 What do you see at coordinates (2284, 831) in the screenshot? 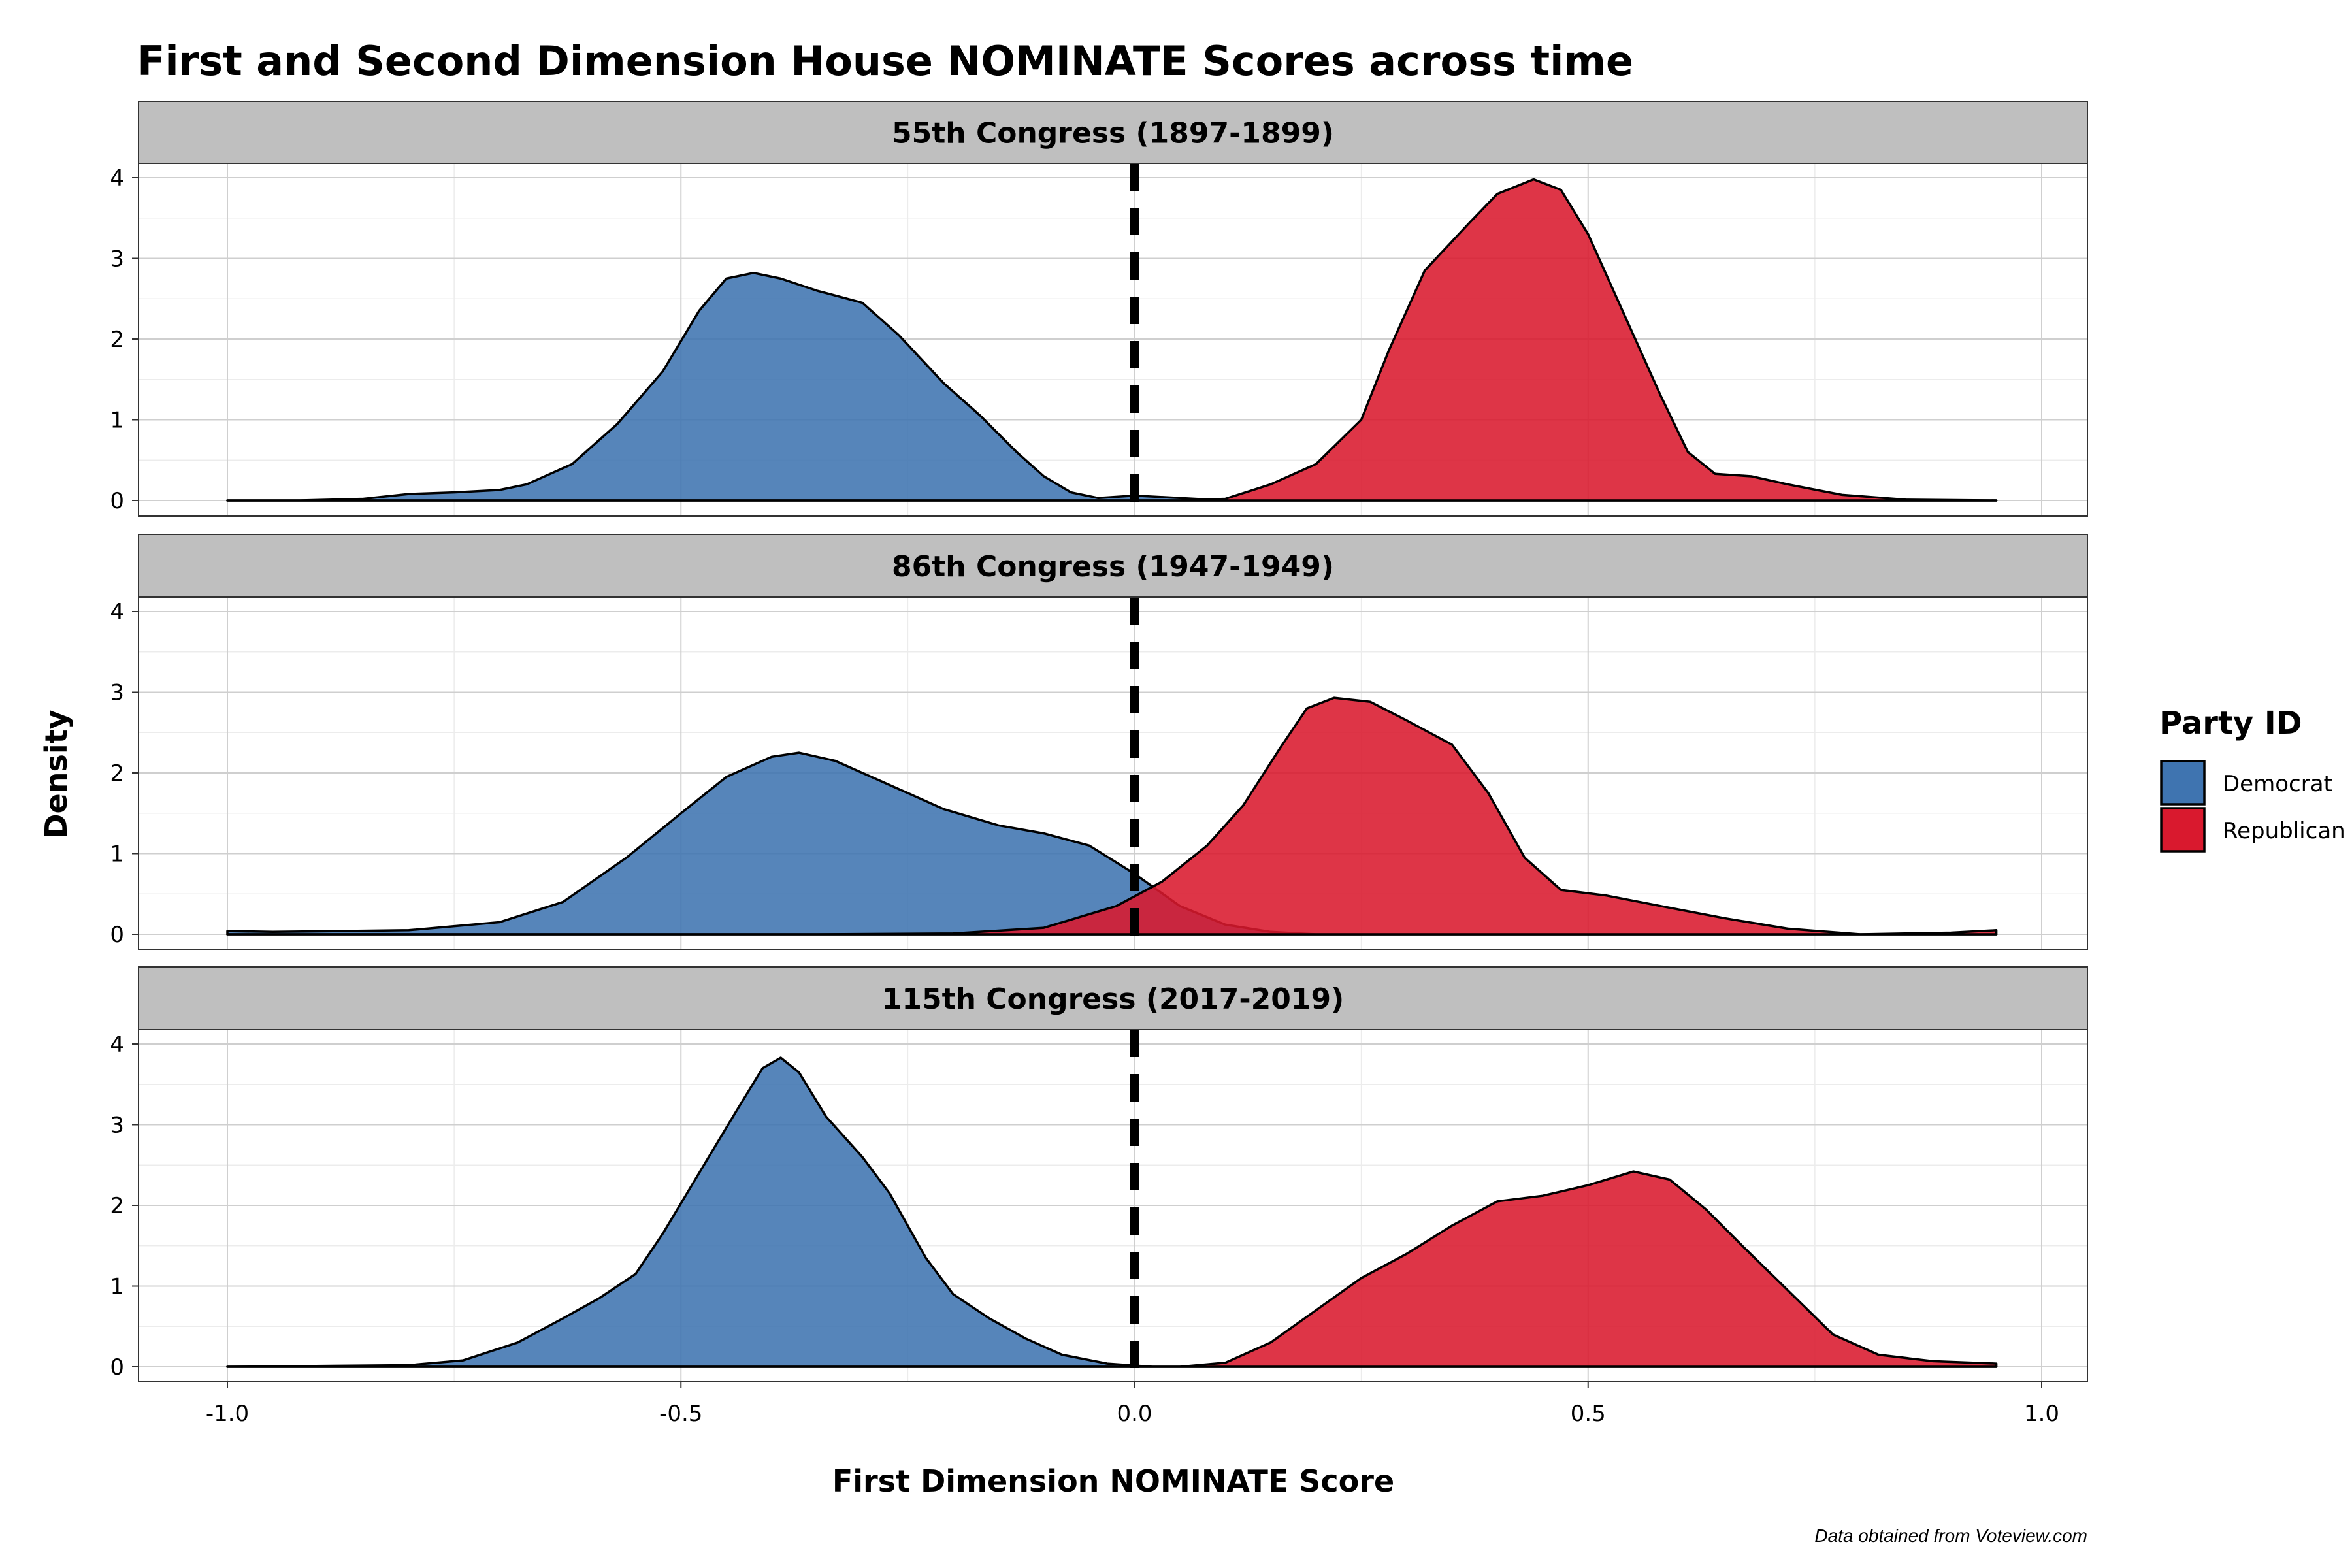
I see `legend-label: Republican` at bounding box center [2284, 831].